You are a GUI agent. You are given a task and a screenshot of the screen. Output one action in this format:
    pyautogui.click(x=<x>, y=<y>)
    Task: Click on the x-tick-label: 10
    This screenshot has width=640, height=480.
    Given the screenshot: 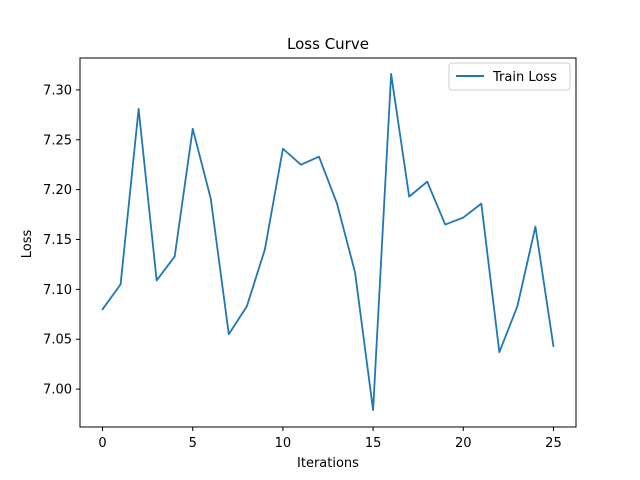 What is the action you would take?
    pyautogui.click(x=283, y=443)
    